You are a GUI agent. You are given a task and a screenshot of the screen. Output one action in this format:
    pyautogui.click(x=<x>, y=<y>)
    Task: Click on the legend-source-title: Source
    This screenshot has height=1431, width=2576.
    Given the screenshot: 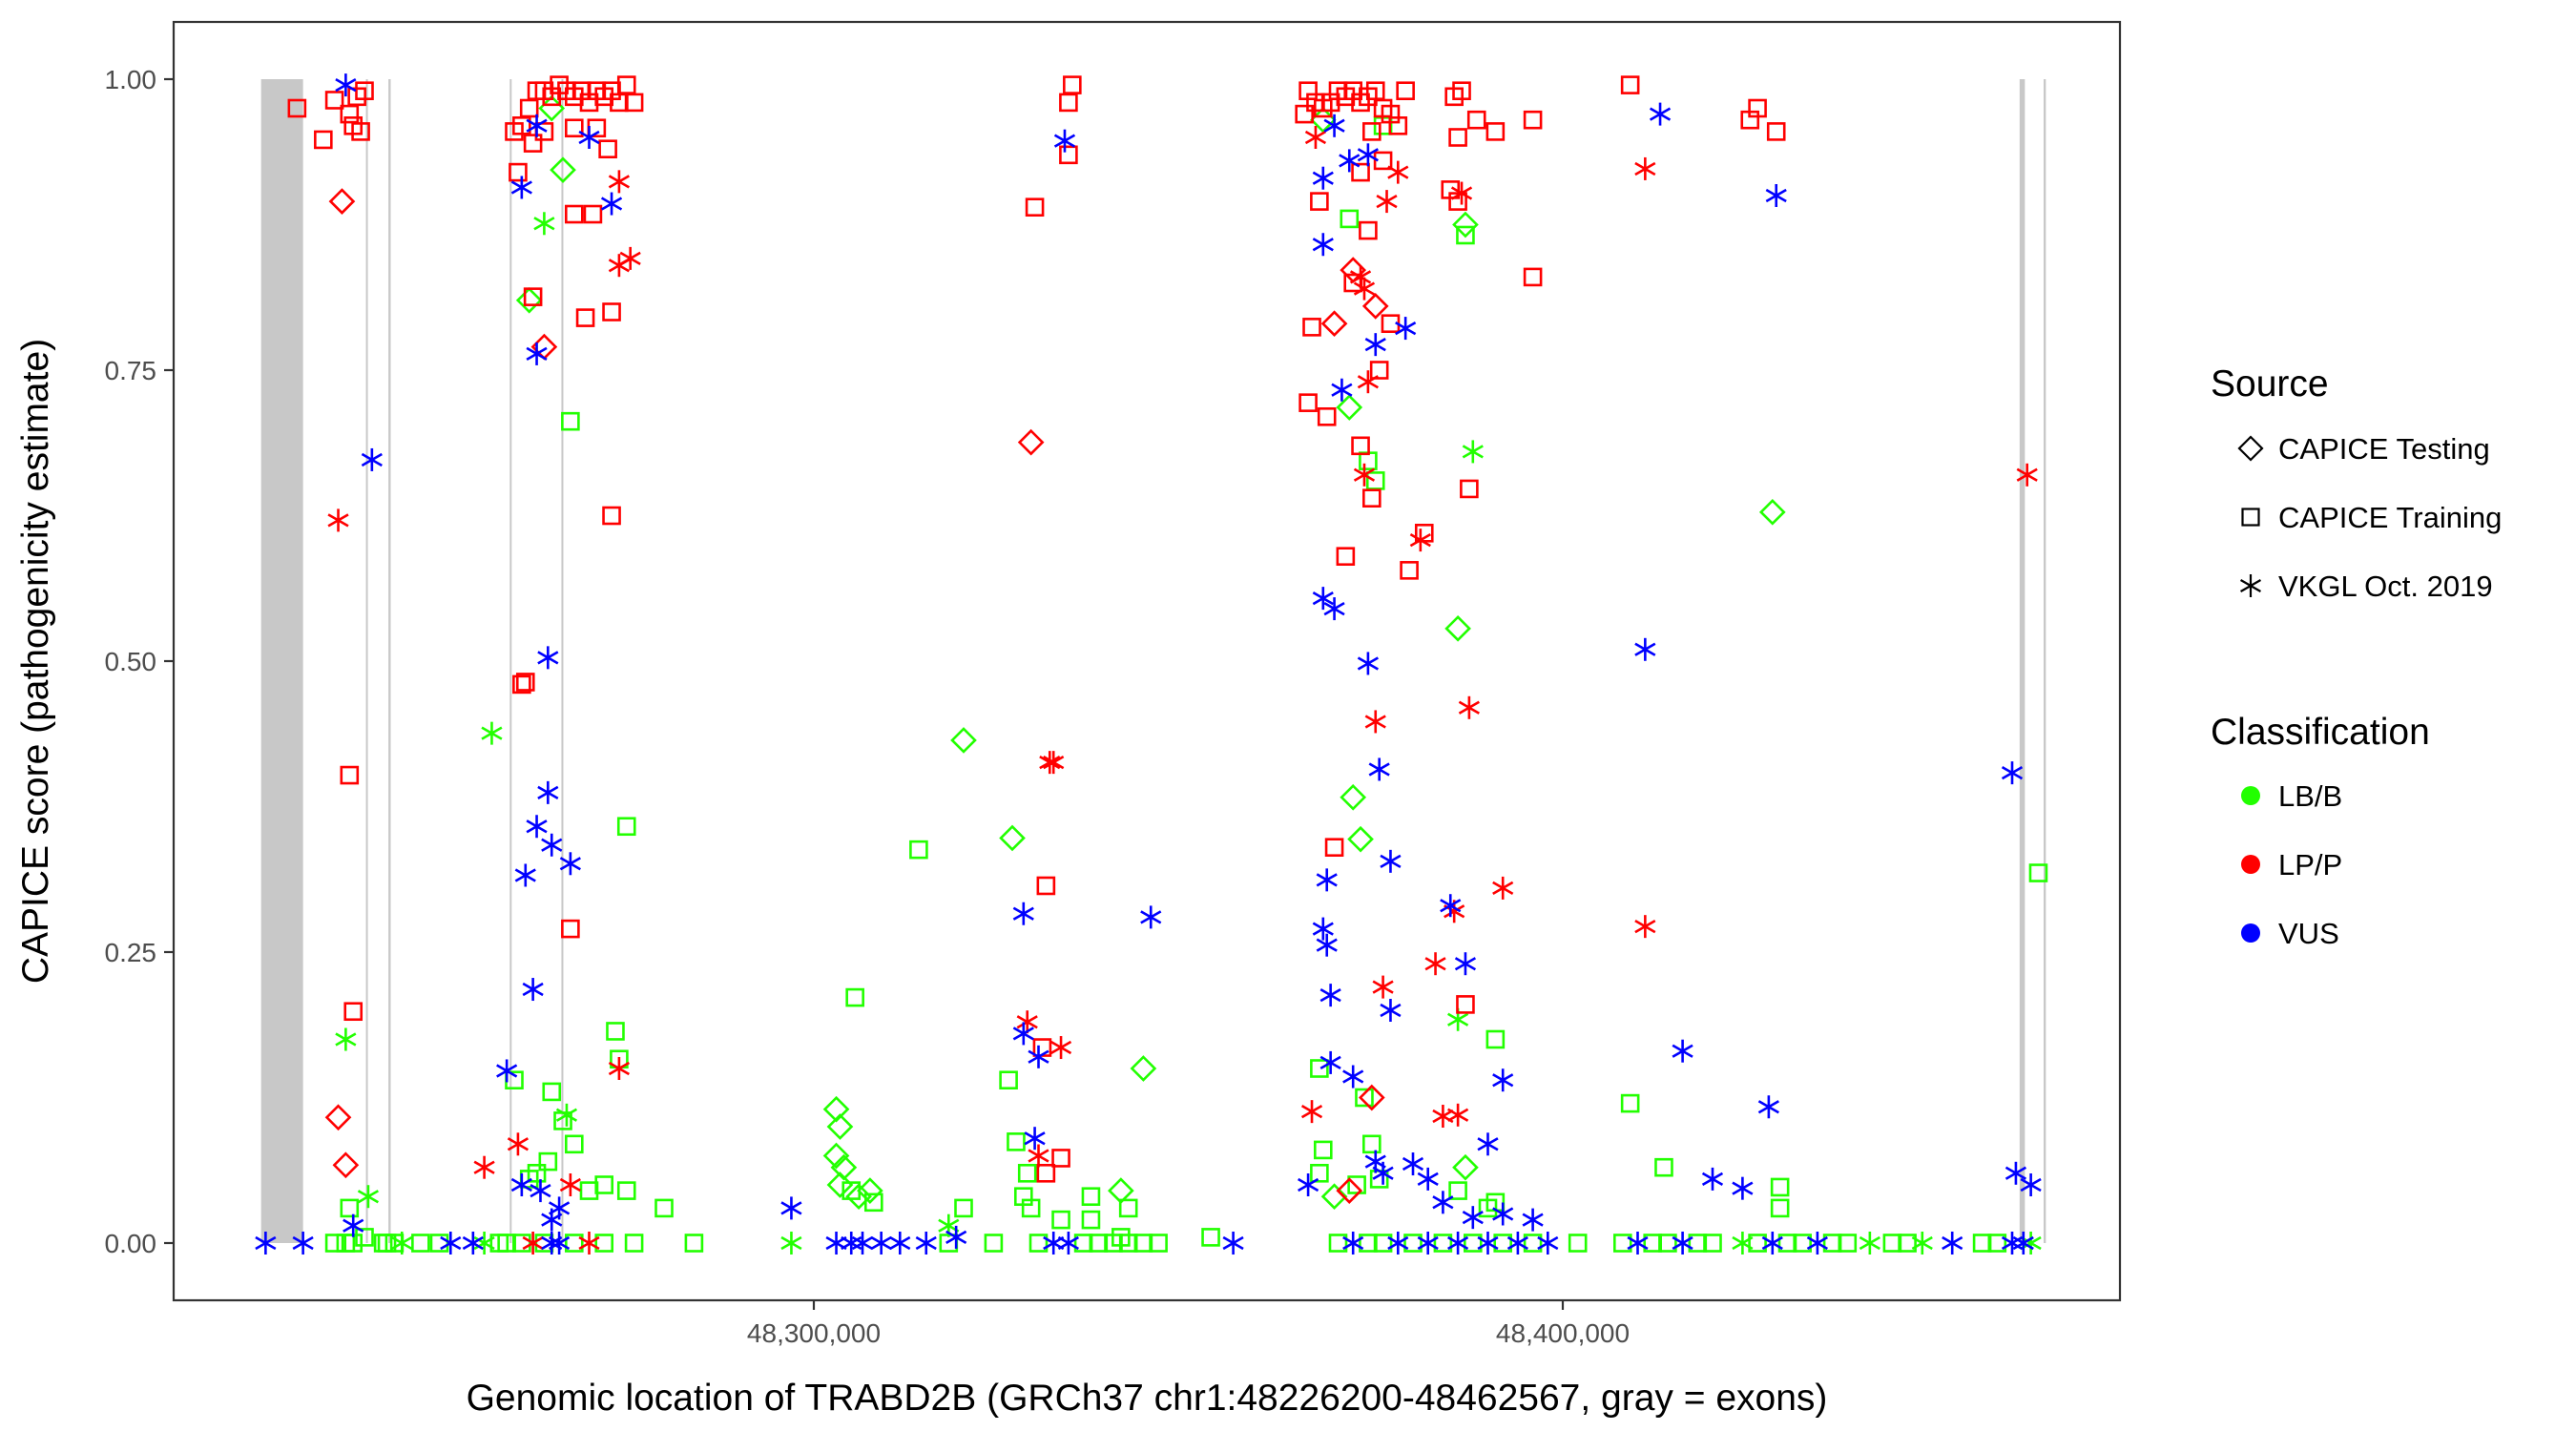 What is the action you would take?
    pyautogui.click(x=2270, y=383)
    